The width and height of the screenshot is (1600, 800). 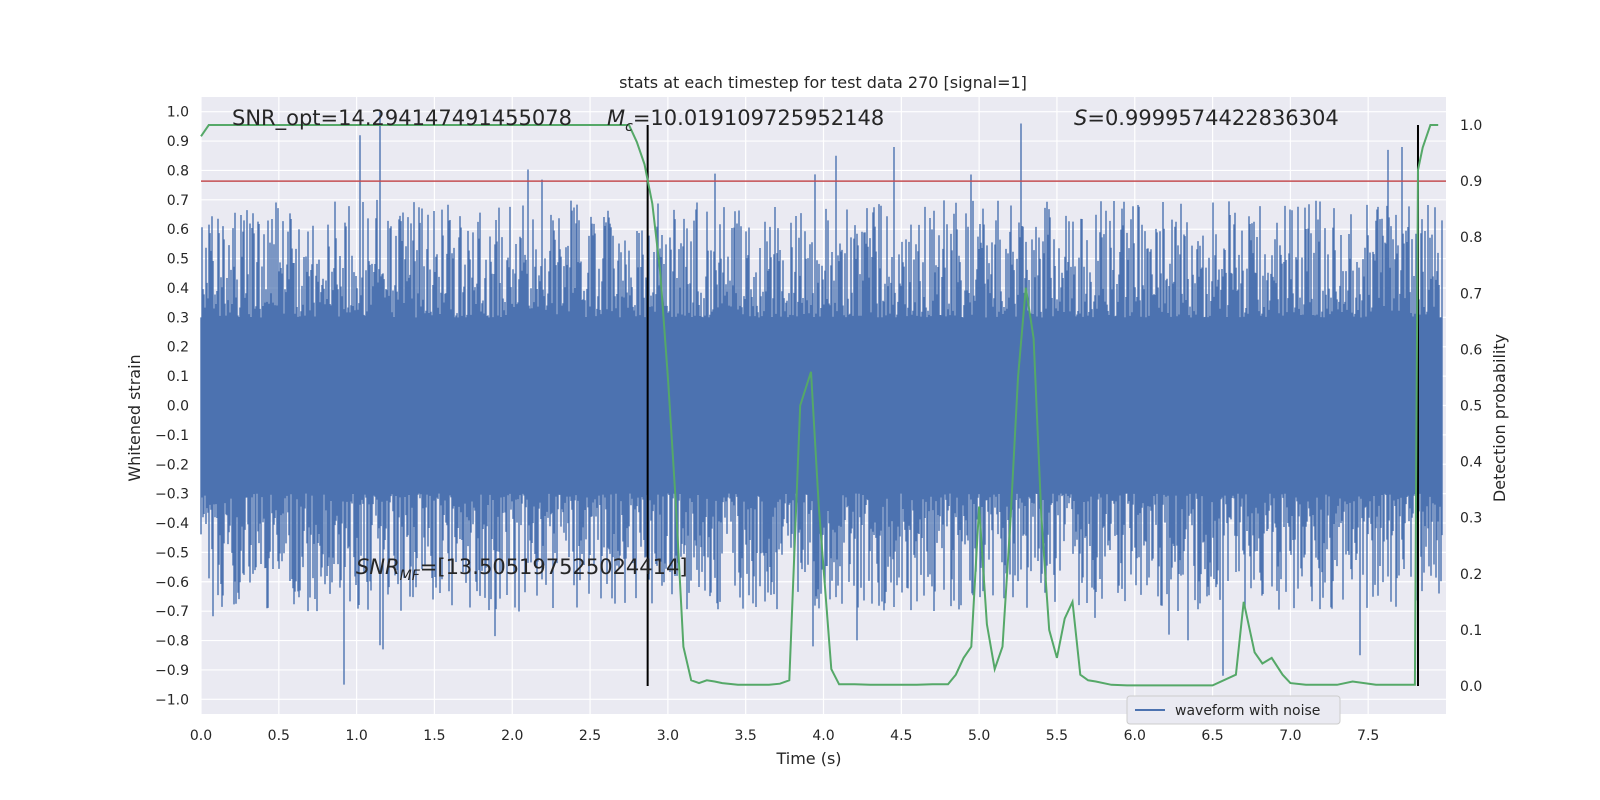 What do you see at coordinates (178, 318) in the screenshot?
I see `y-tick-label: 0.3` at bounding box center [178, 318].